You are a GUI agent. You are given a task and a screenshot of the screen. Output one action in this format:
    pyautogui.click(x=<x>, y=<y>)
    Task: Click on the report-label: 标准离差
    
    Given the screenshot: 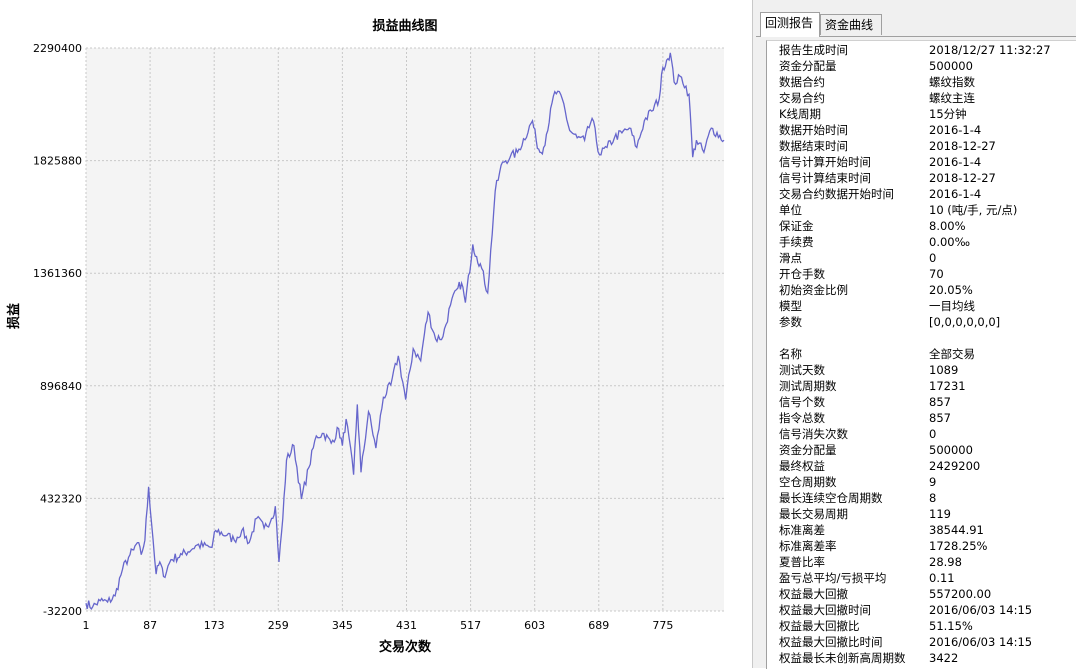 What is the action you would take?
    pyautogui.click(x=802, y=530)
    